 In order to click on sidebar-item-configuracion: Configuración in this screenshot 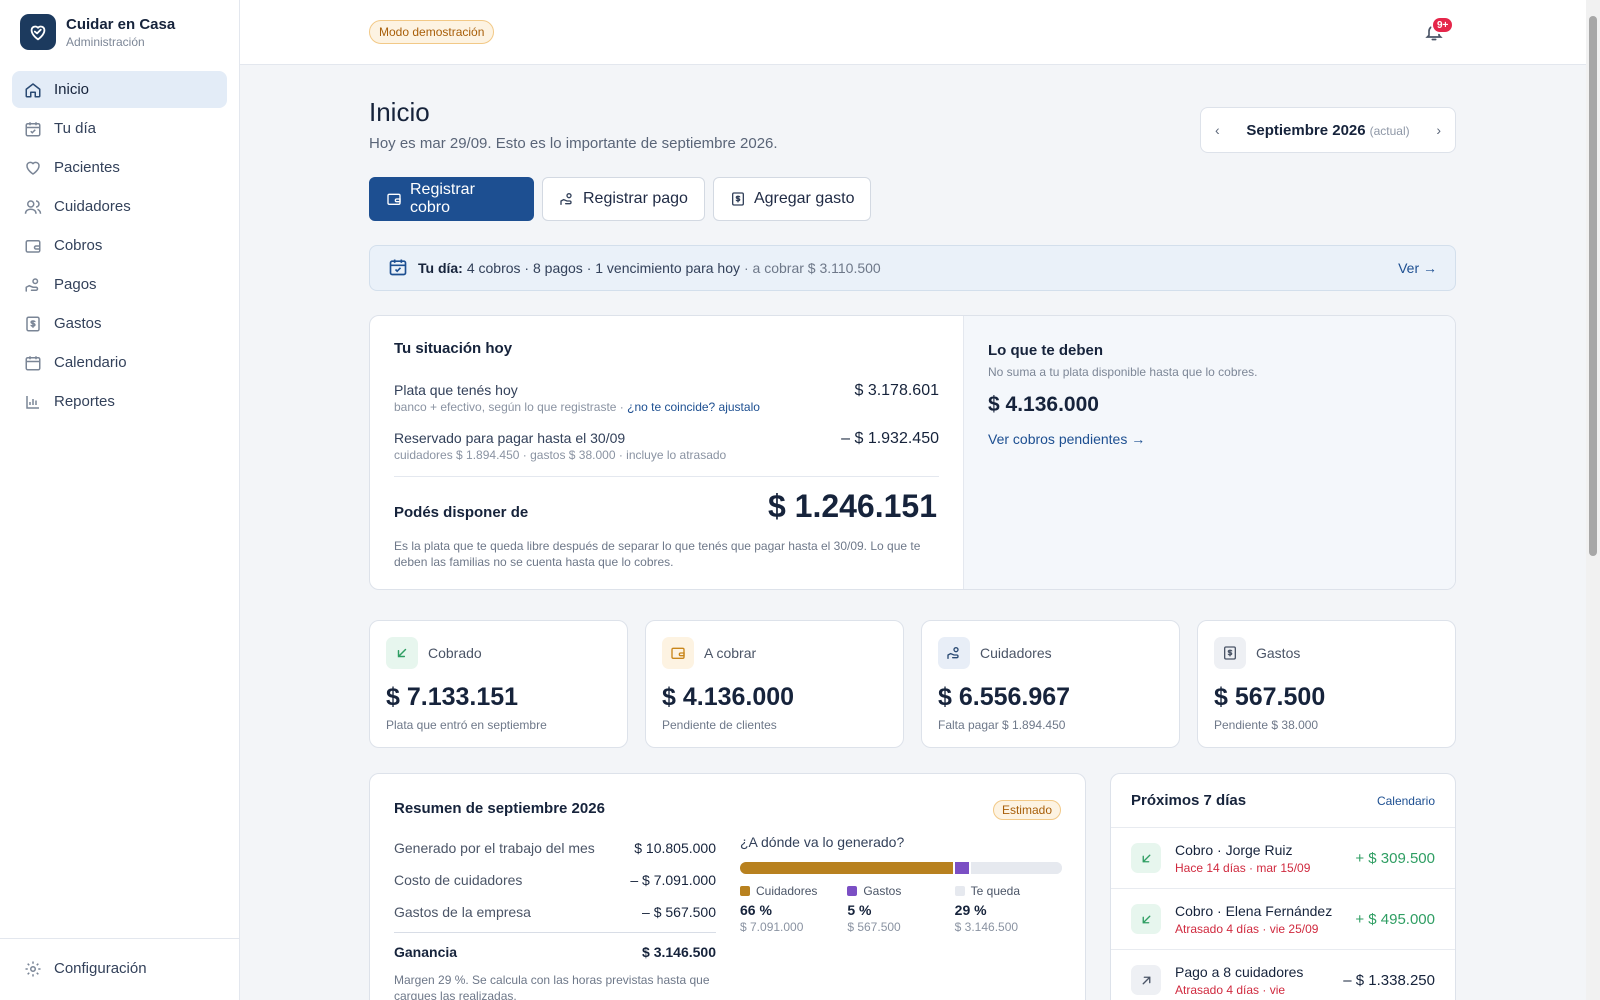, I will do `click(119, 968)`.